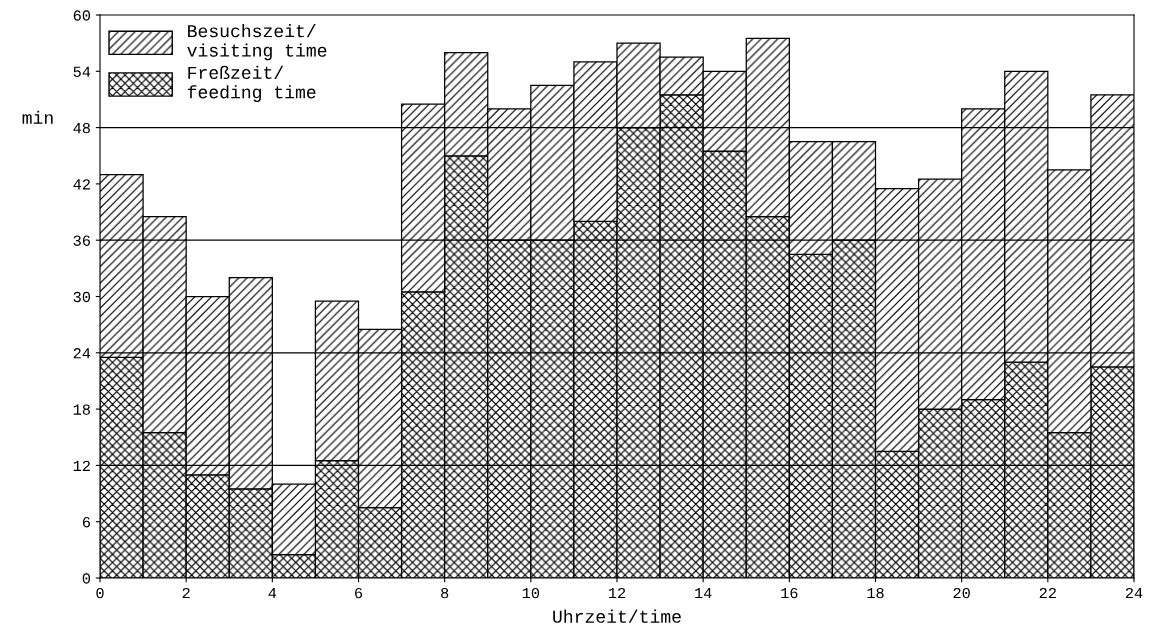 The width and height of the screenshot is (1153, 643). I want to click on x-tick-label: 6, so click(359, 593).